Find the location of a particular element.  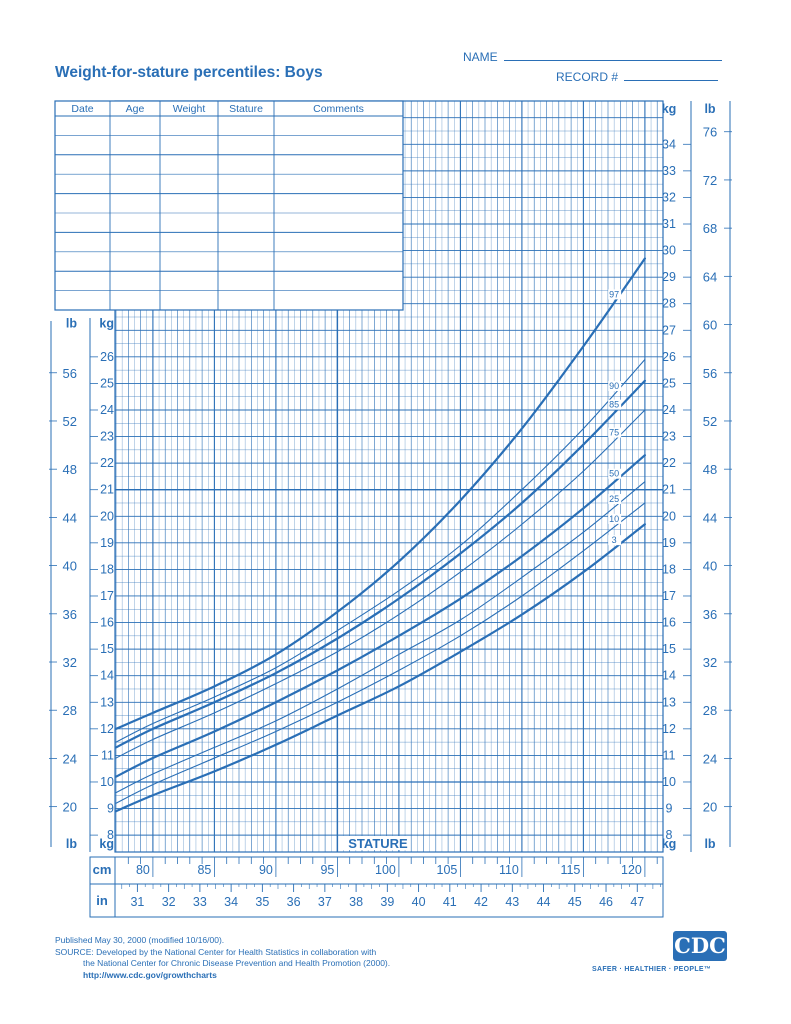

lb-tick-label-right: 60 is located at coordinates (710, 325).